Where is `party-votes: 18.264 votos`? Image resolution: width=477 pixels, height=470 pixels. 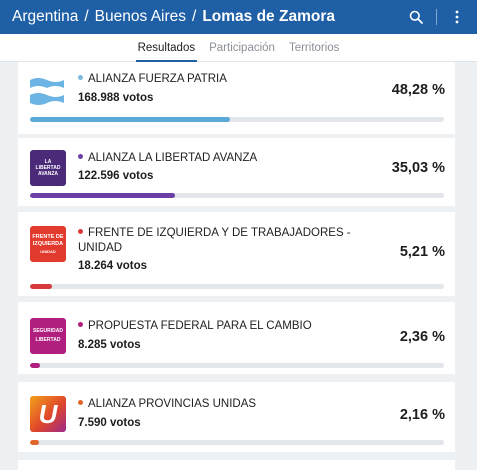
party-votes: 18.264 votos is located at coordinates (113, 266).